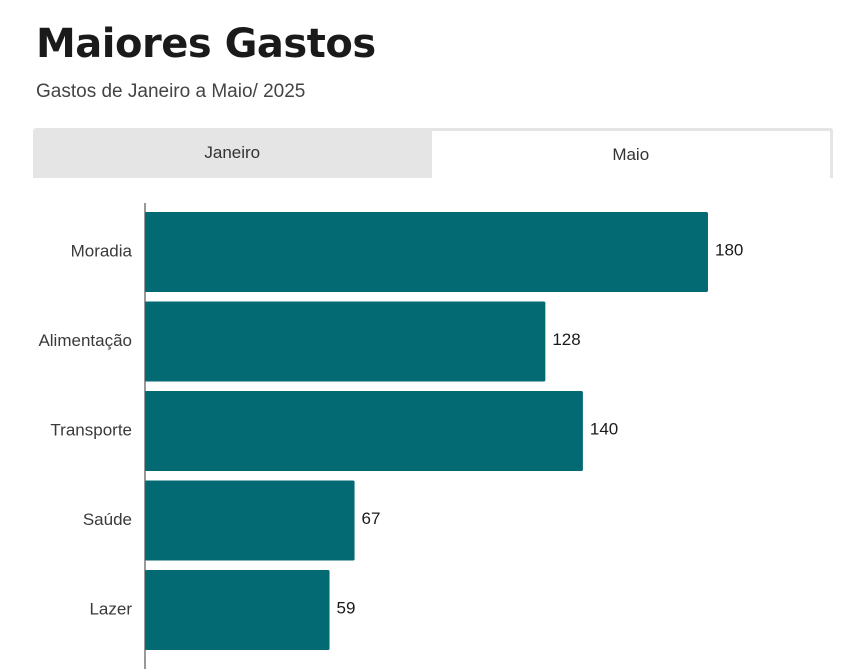  I want to click on data-label: 67, so click(371, 518).